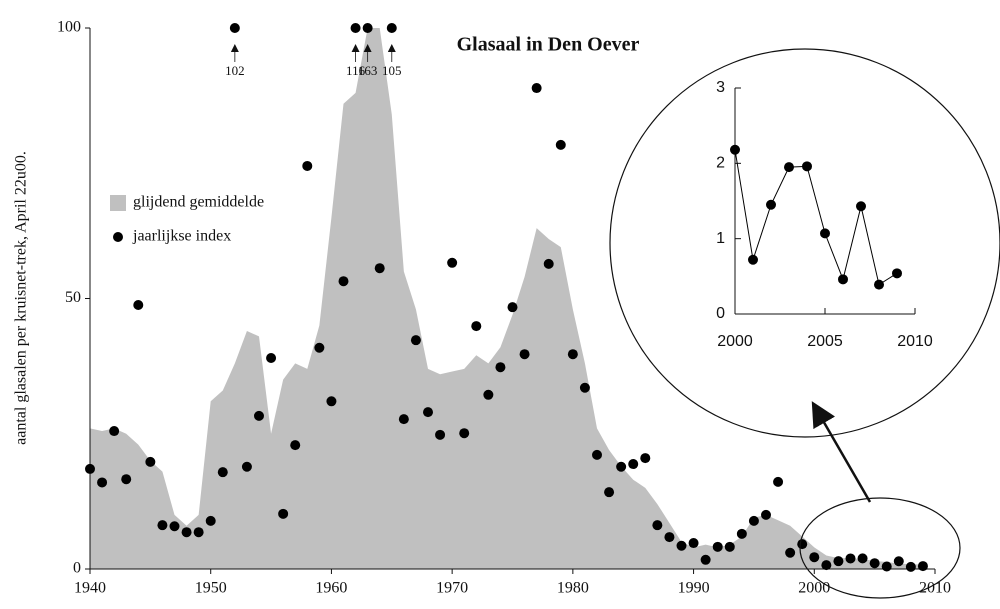  I want to click on x-tick-label: 1980, so click(573, 588).